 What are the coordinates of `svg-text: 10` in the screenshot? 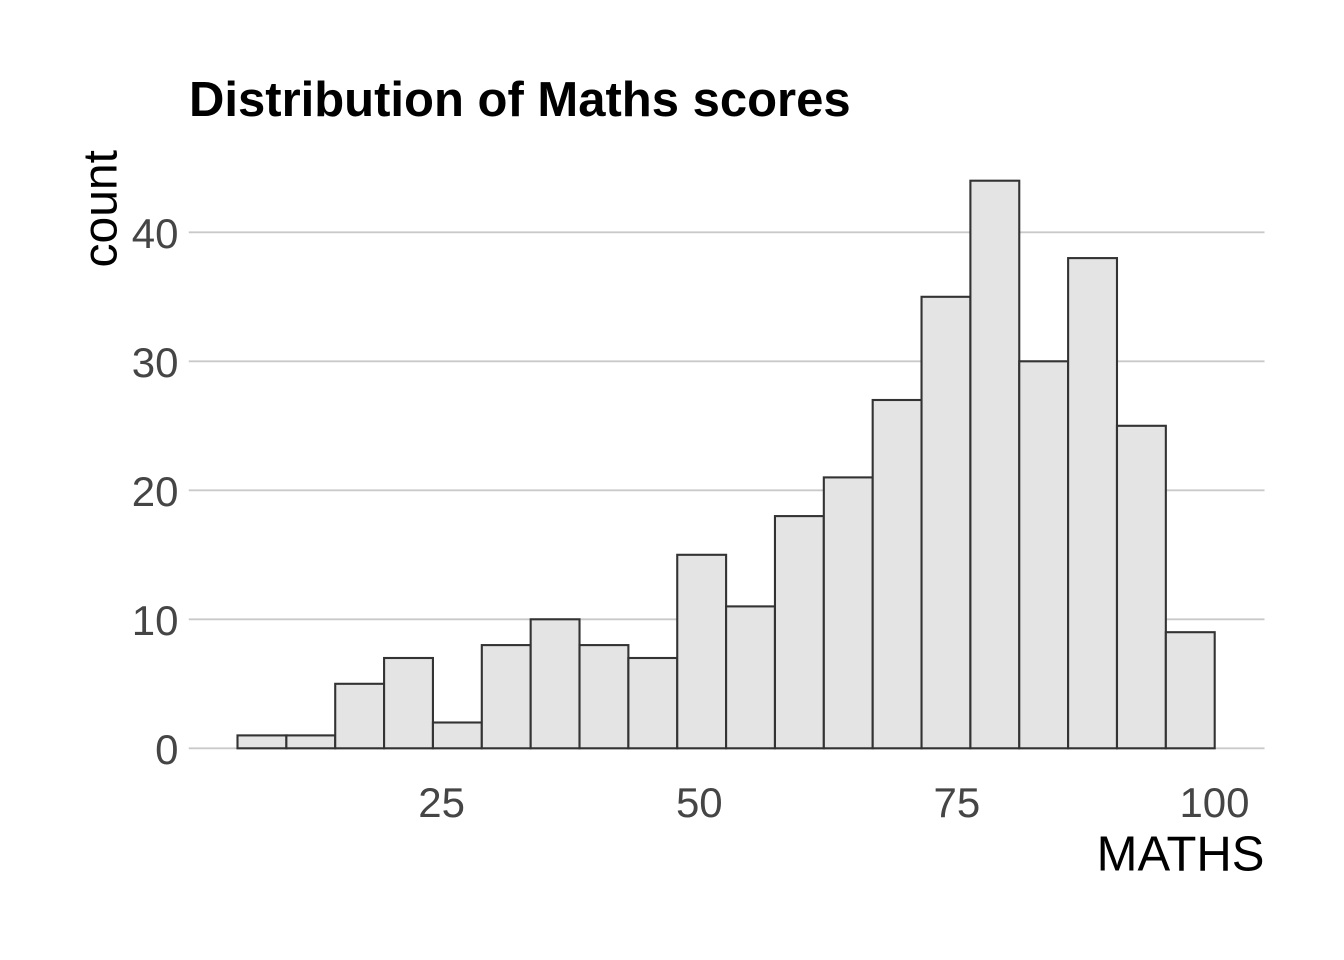 It's located at (155, 620).